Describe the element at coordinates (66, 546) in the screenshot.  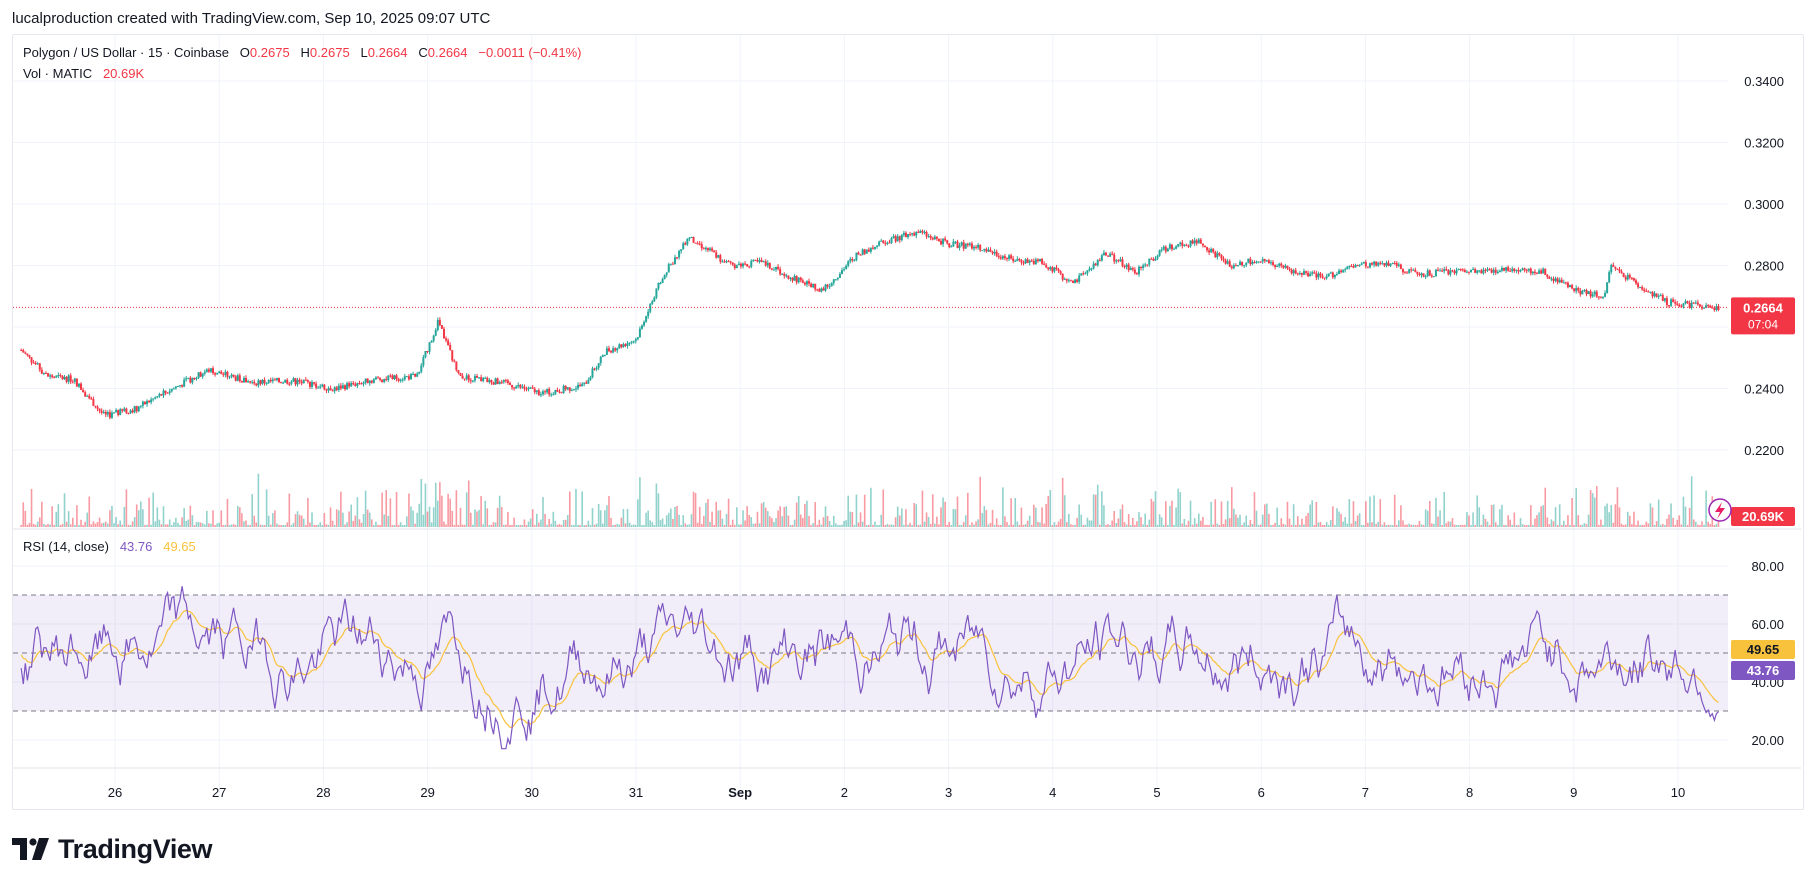
I see `rsi-label: RSI (14, close)` at that location.